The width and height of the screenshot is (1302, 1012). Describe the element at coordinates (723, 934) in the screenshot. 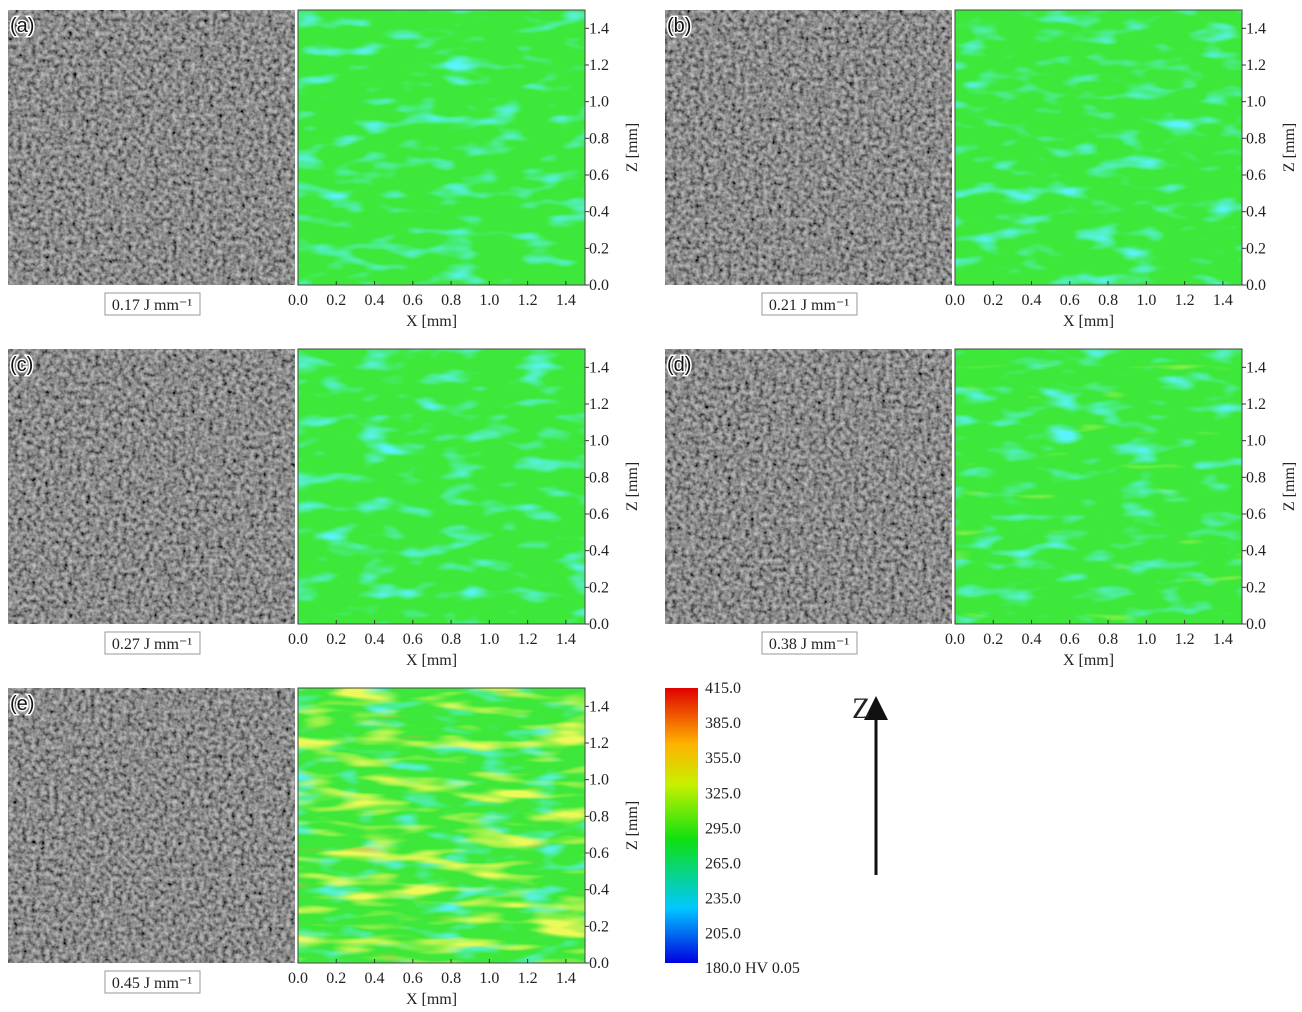

I see `colorbar-tick-label: 205.0` at that location.